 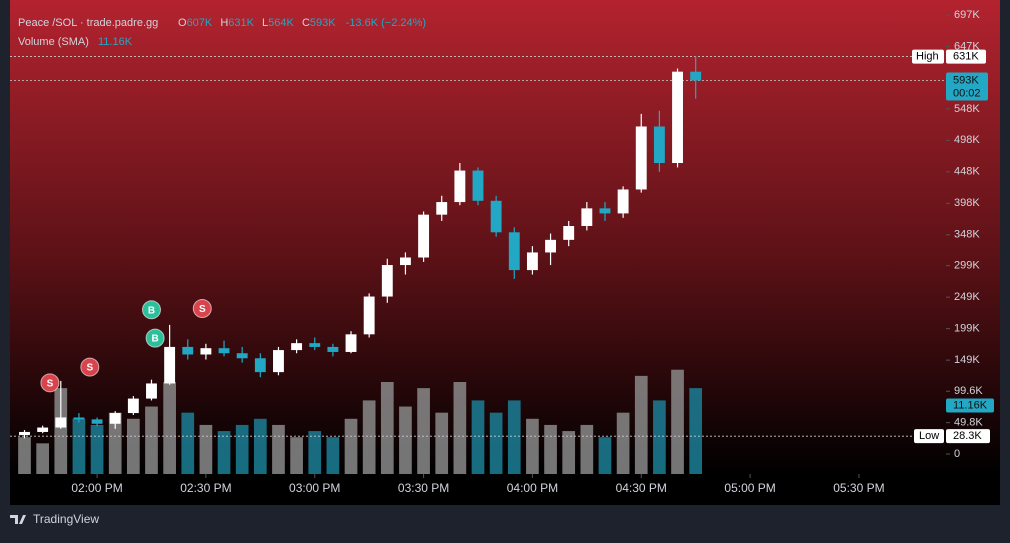 I want to click on x-tick-label: 02:00 PM, so click(x=96, y=488).